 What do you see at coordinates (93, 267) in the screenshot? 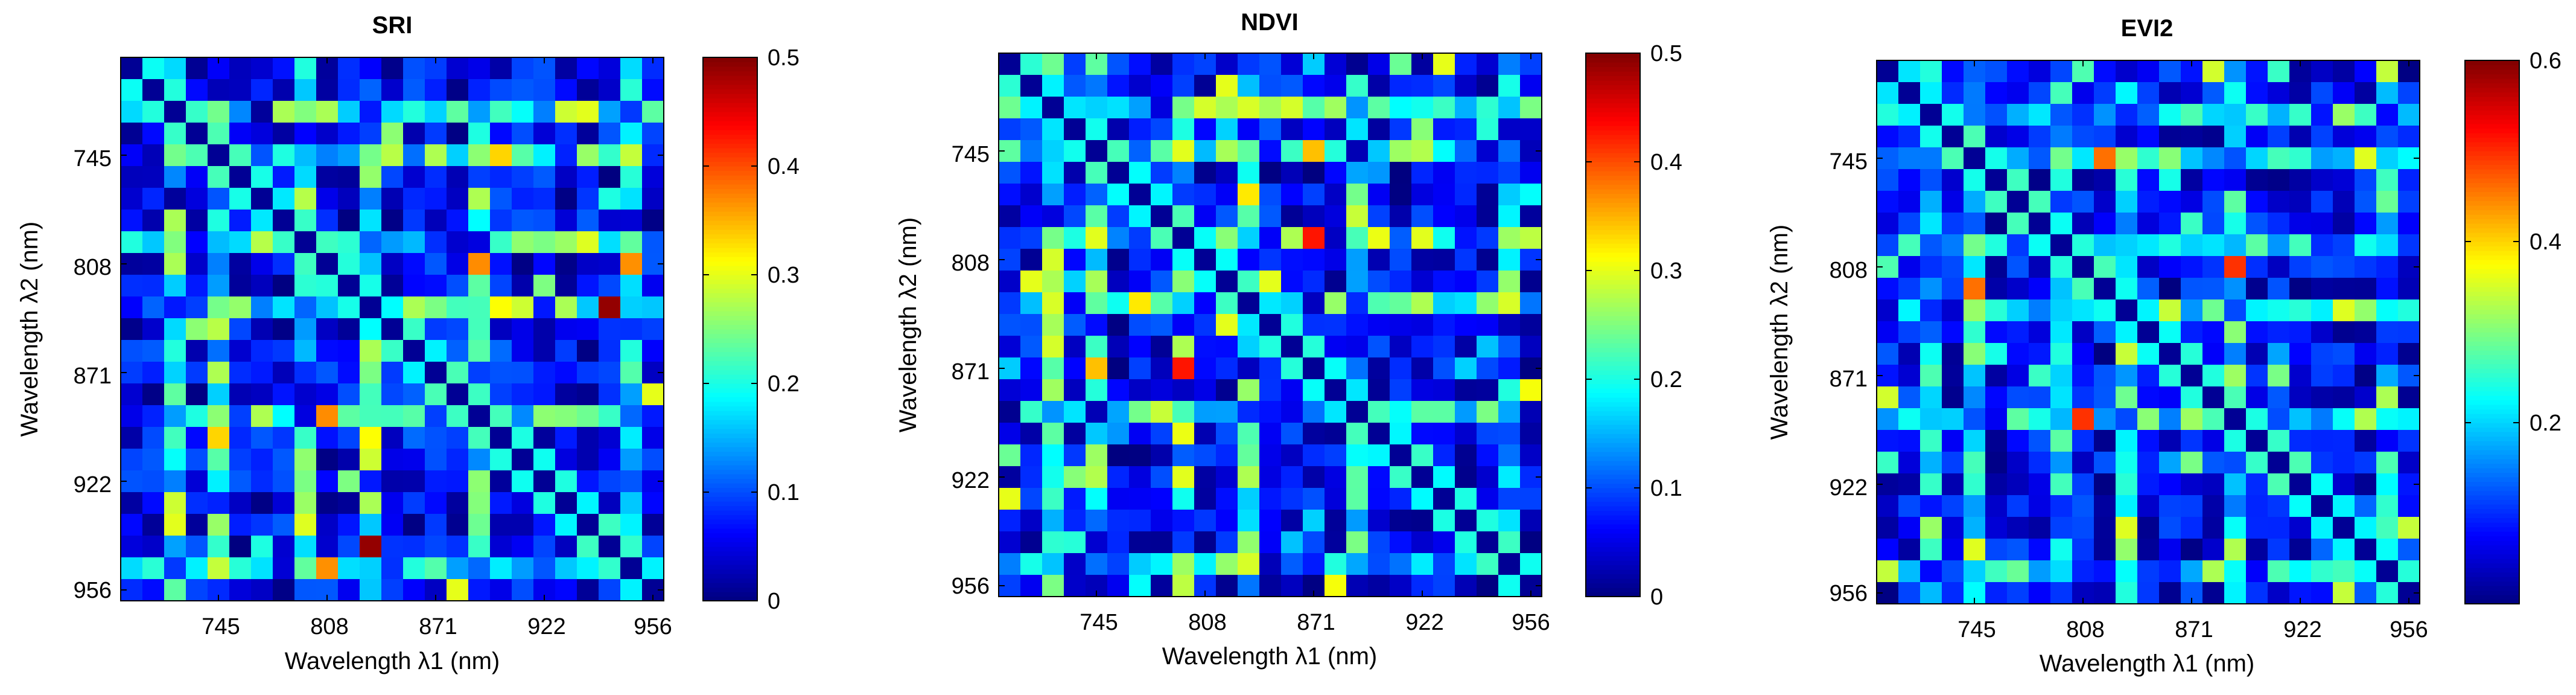
I see `y-tick-label: 808` at bounding box center [93, 267].